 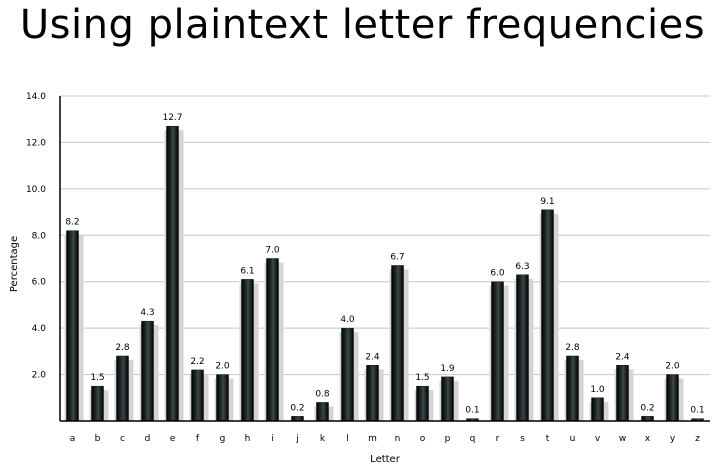 What do you see at coordinates (362, 25) in the screenshot?
I see `slide-title: Using plaintext letter frequencies` at bounding box center [362, 25].